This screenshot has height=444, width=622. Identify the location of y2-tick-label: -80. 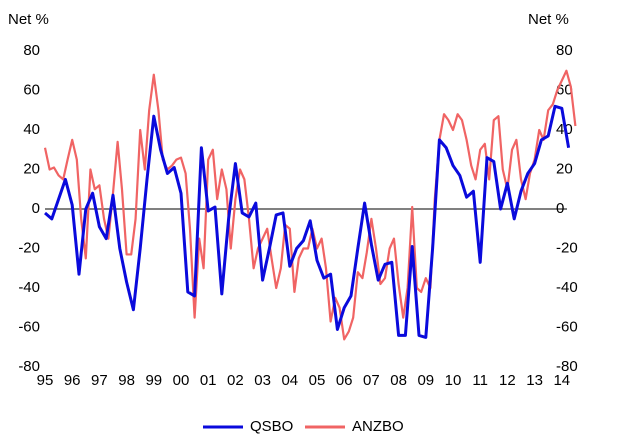
(567, 366).